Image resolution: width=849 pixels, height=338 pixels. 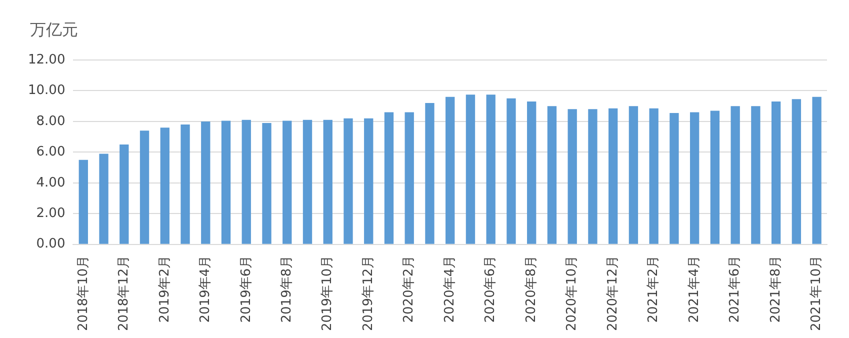 I want to click on x-tick-label: 2018年12月, so click(x=124, y=293).